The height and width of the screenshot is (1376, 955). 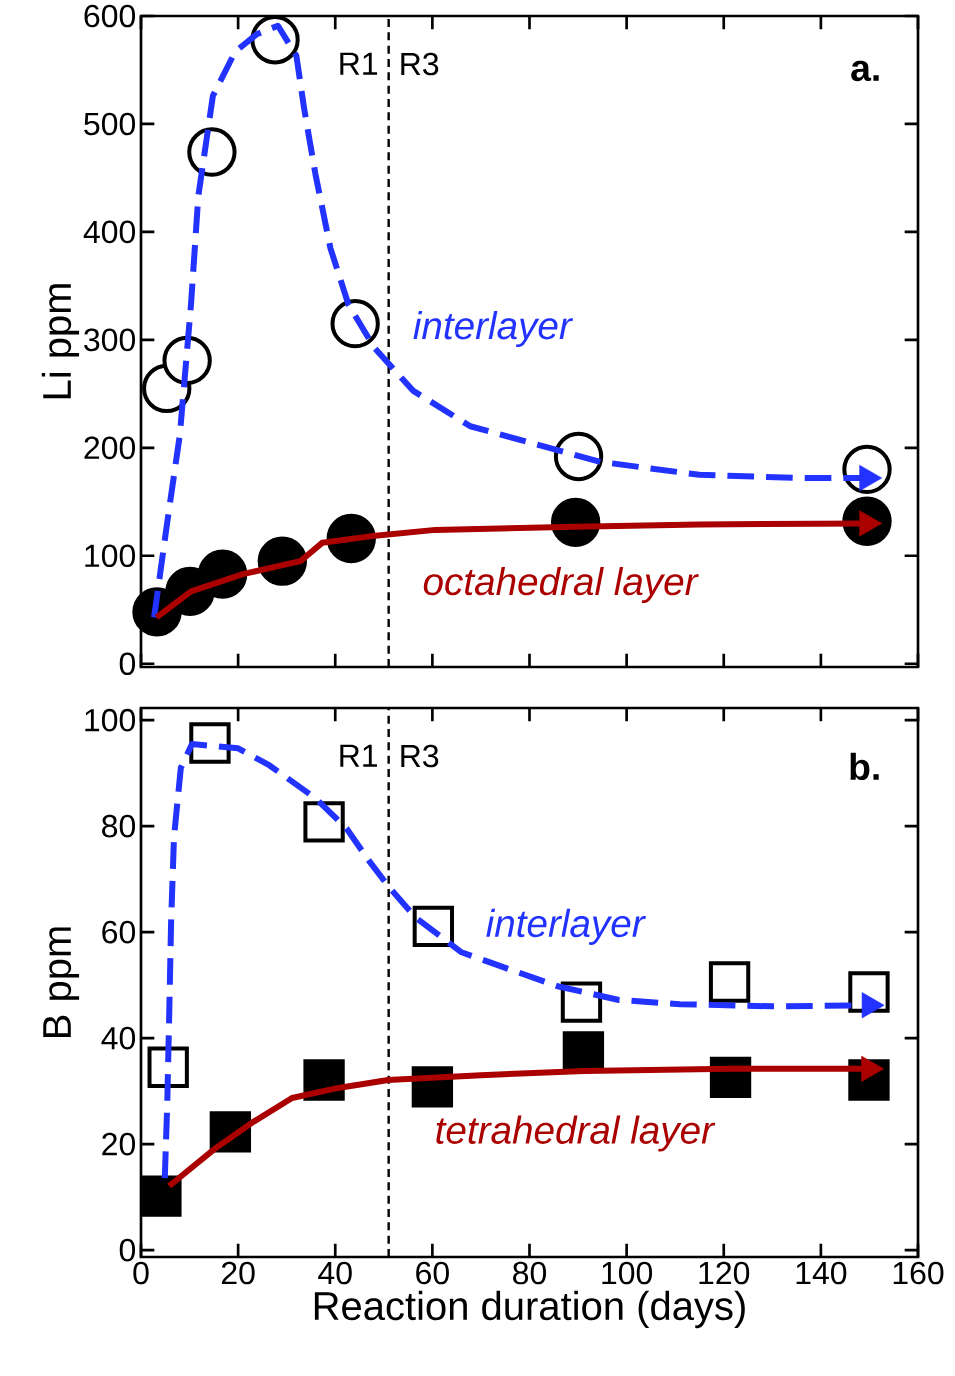 What do you see at coordinates (724, 1273) in the screenshot?
I see `x-tick-label: 120` at bounding box center [724, 1273].